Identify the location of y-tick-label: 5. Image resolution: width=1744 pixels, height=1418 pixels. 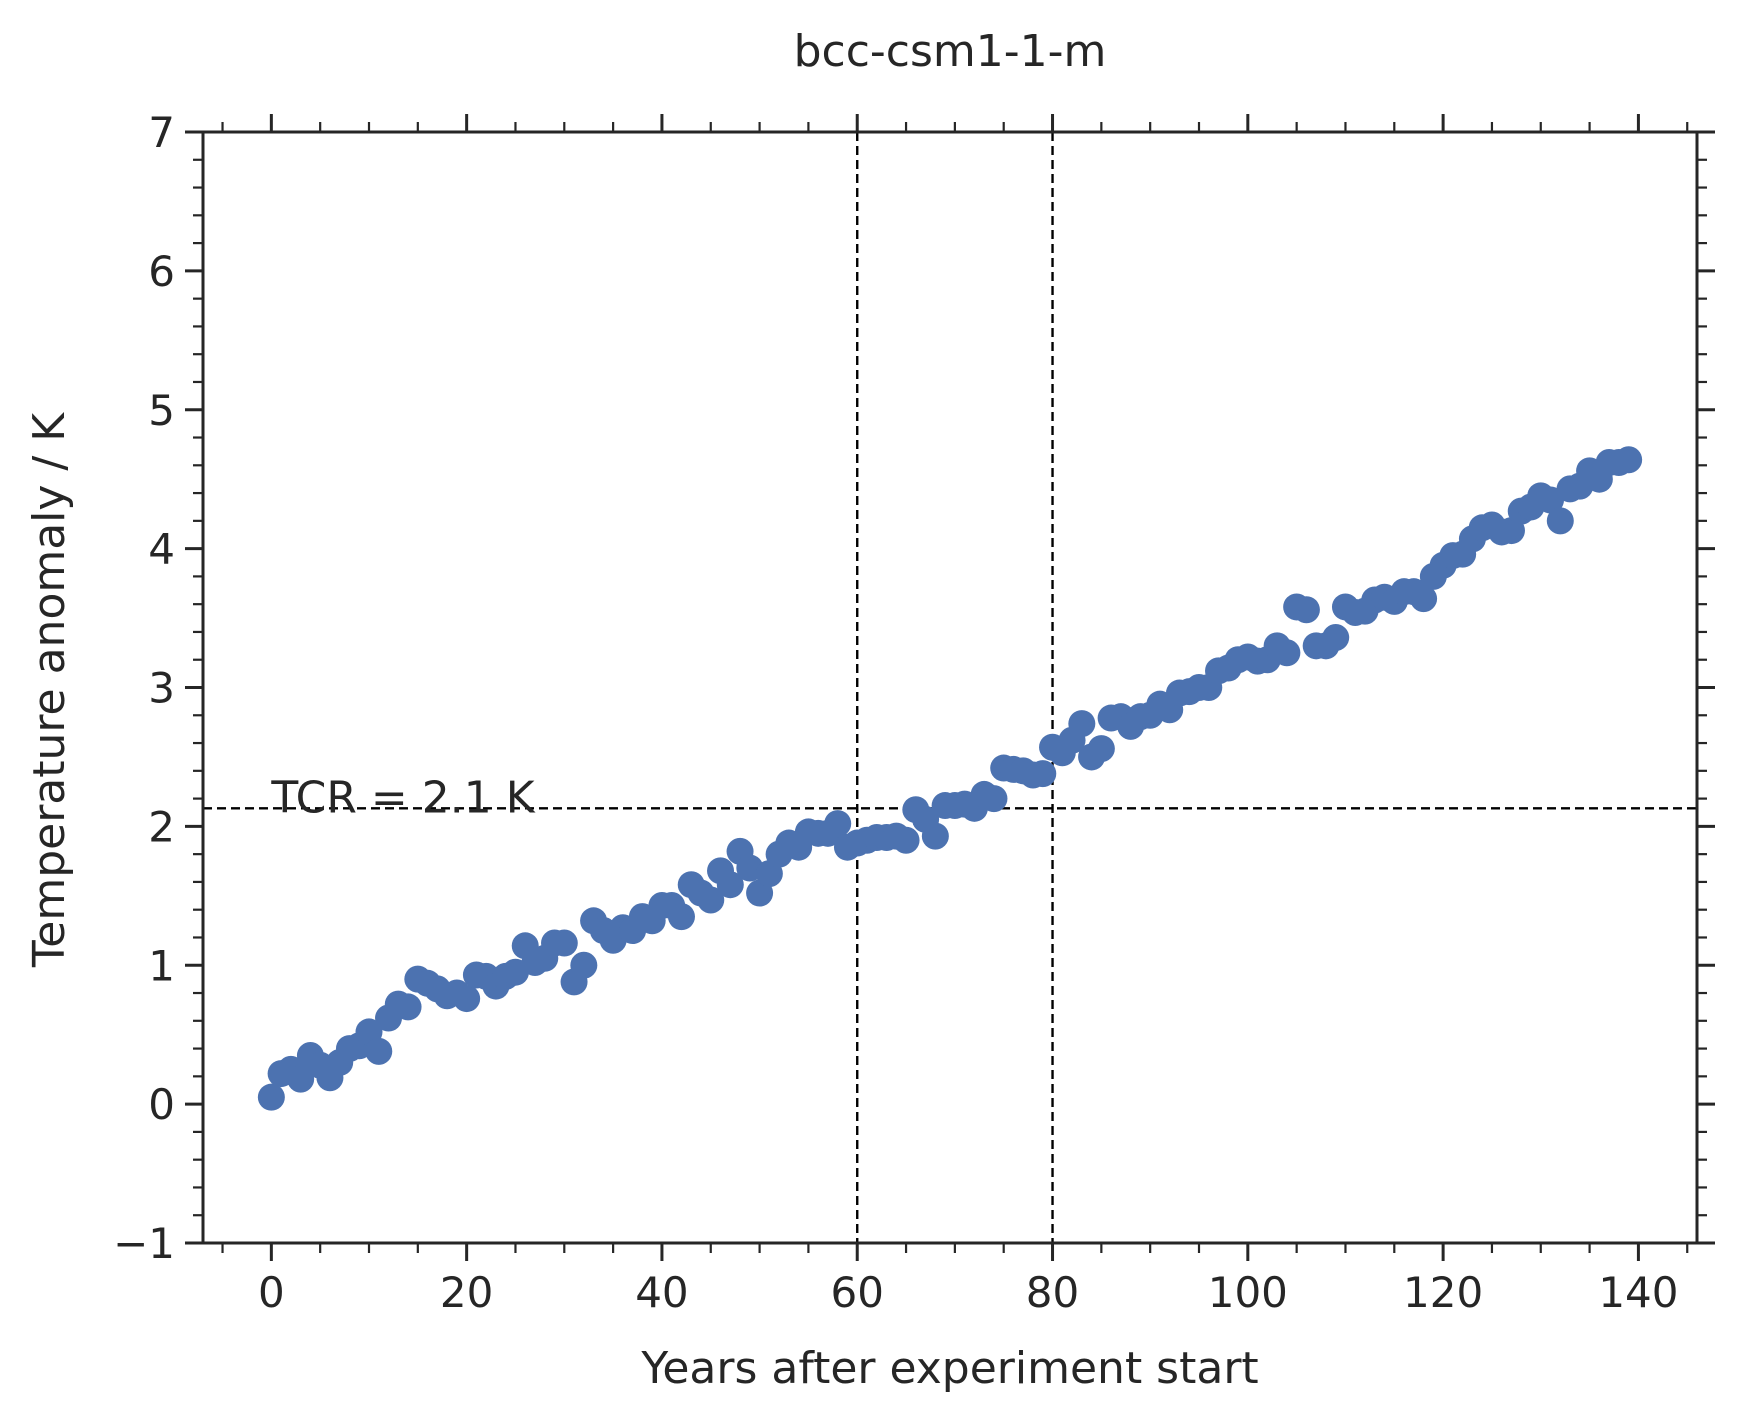
(161, 410).